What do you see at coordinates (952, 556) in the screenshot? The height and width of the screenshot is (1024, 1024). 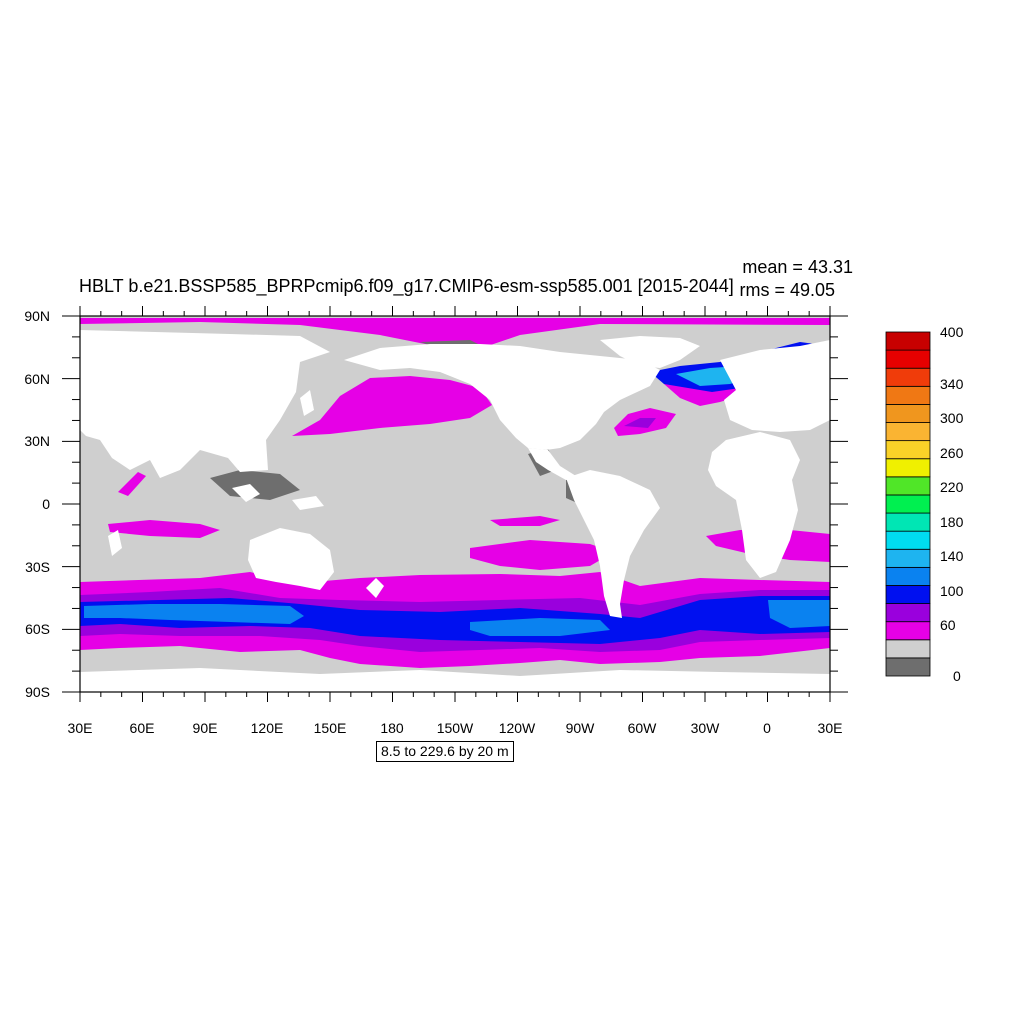 I see `colorbar-label-140: 140` at bounding box center [952, 556].